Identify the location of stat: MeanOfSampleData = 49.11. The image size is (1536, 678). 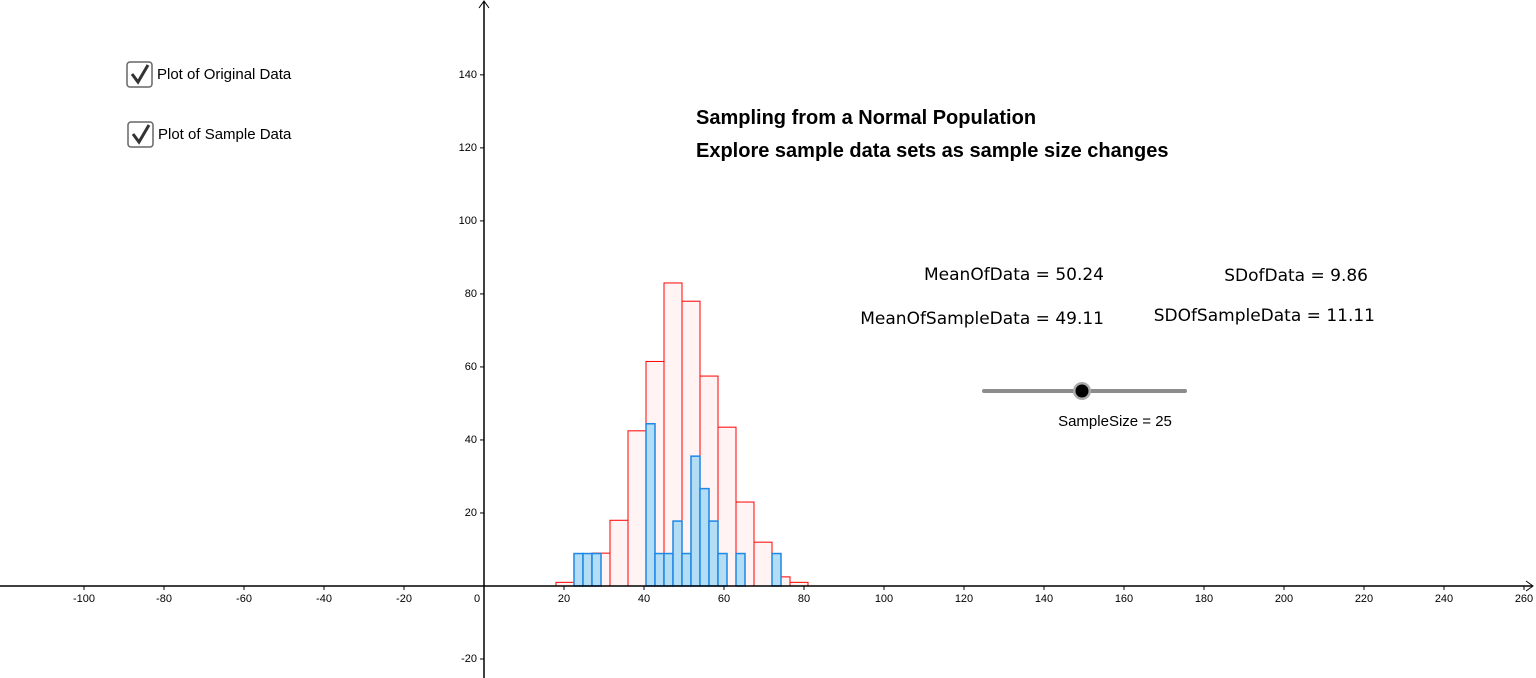
(982, 319).